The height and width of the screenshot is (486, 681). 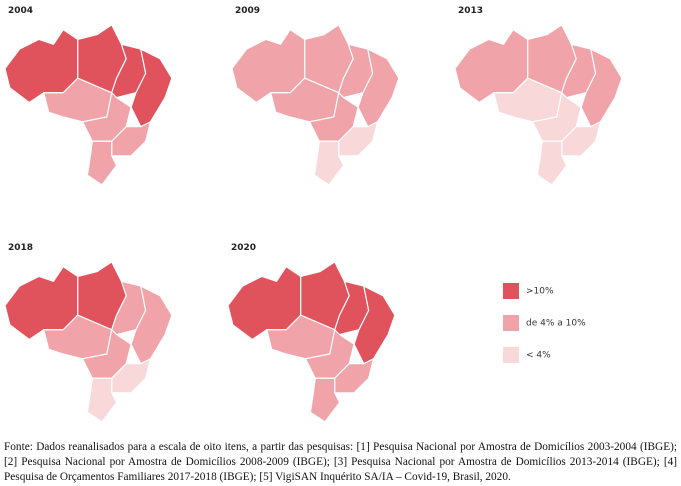 I want to click on legend-label: de 4% a 10%, so click(x=556, y=324).